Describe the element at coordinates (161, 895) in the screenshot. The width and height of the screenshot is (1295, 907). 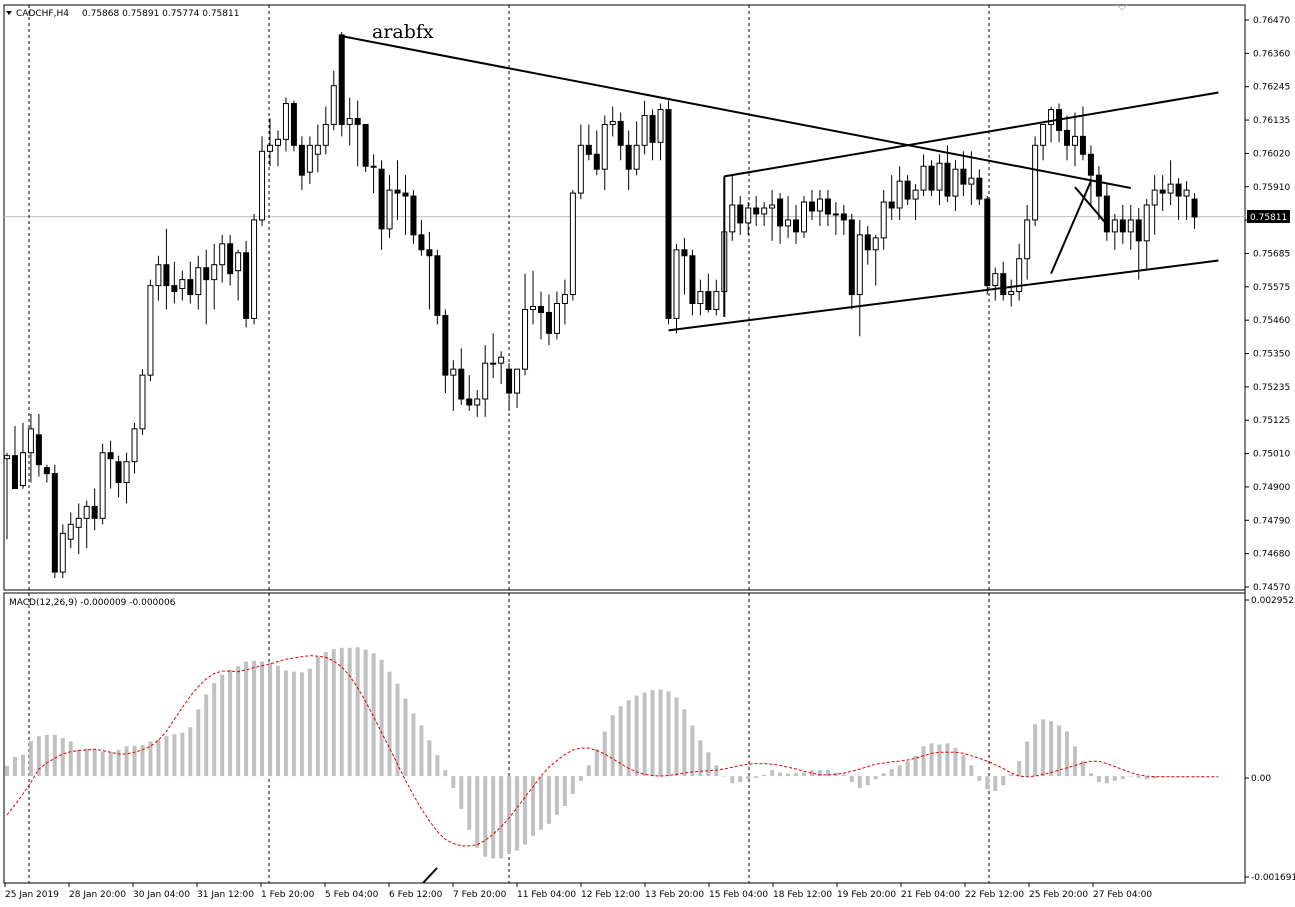
I see `time-tick-label: 30 Jan 04:00` at that location.